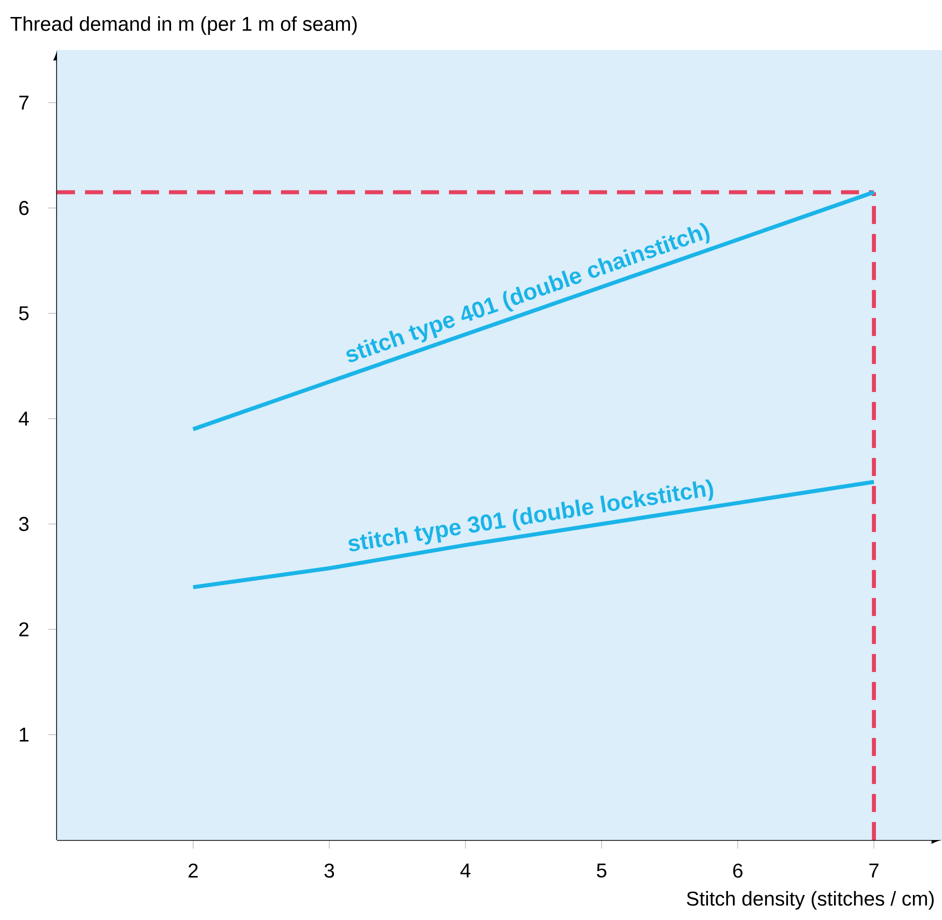 The height and width of the screenshot is (920, 942). What do you see at coordinates (531, 515) in the screenshot?
I see `text: stitch type 301 (double lockstitch)` at bounding box center [531, 515].